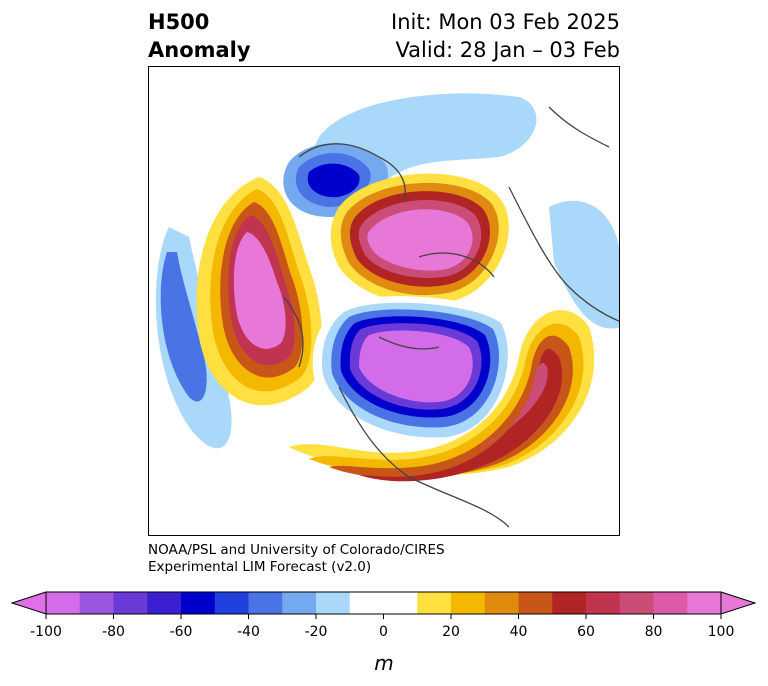 This screenshot has width=768, height=686. What do you see at coordinates (721, 632) in the screenshot?
I see `colorbar-tick-label: 100` at bounding box center [721, 632].